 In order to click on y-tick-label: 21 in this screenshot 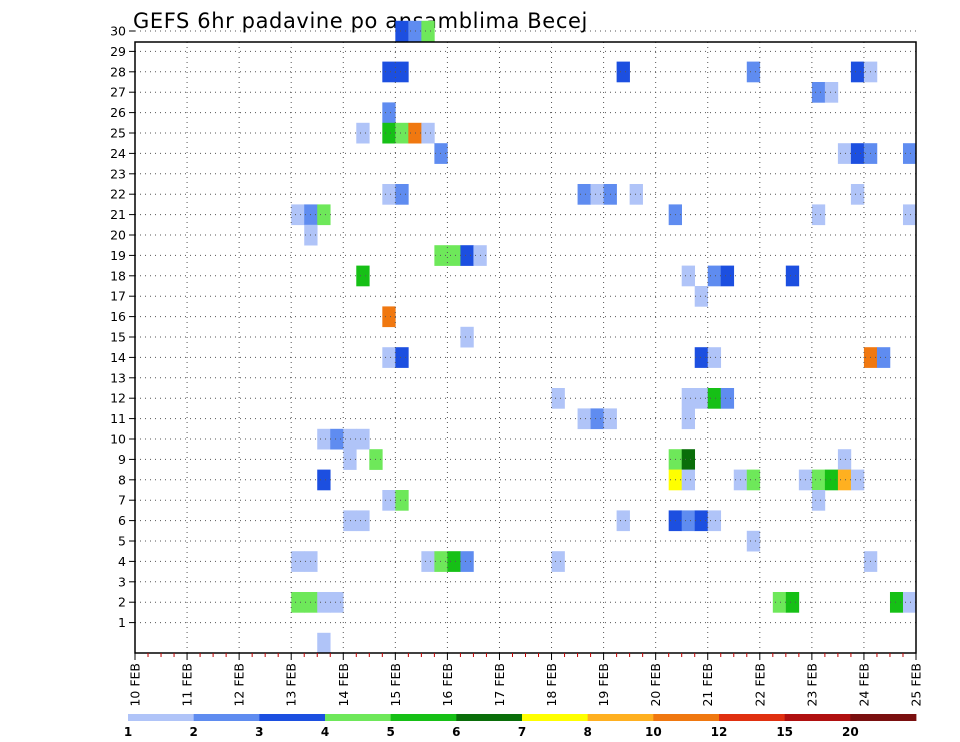, I will do `click(118, 214)`.